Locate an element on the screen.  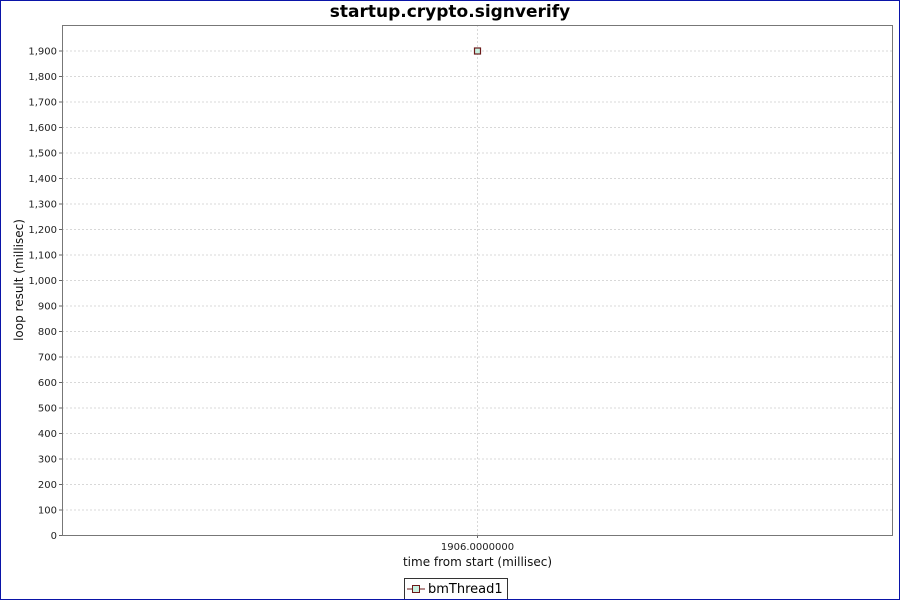
y-tick-label: 1,000 is located at coordinates (42, 281).